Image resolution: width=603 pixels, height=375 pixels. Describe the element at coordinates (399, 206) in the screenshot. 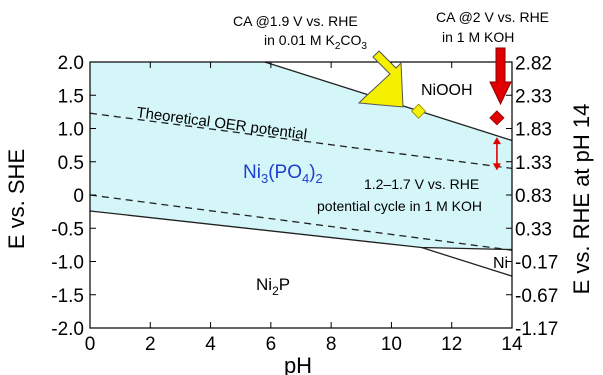

I see `cycle-label-line2: potential cycle in 1 M KOH` at that location.